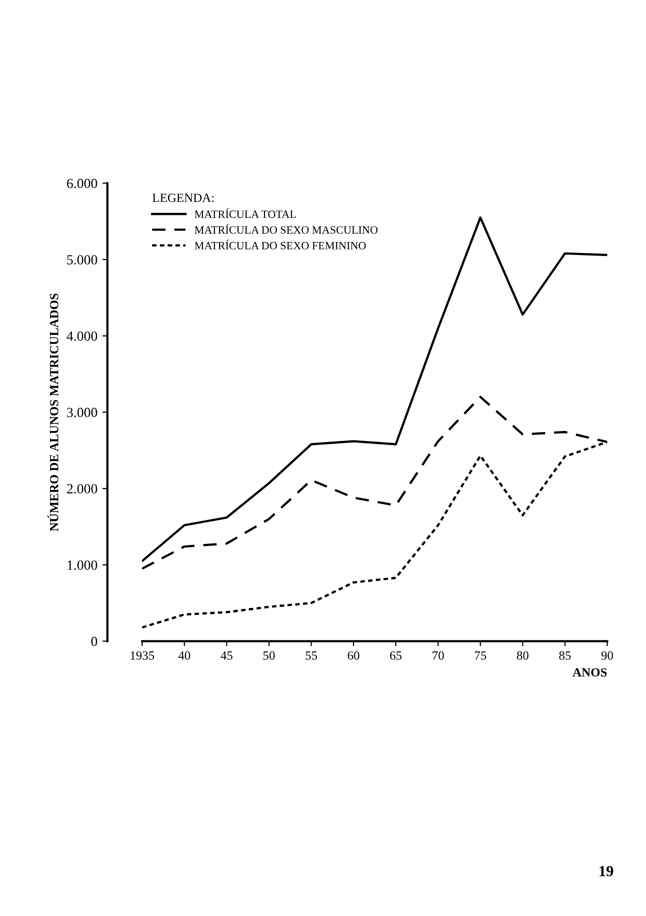  Describe the element at coordinates (82, 183) in the screenshot. I see `y-tick-label: 6.000` at that location.